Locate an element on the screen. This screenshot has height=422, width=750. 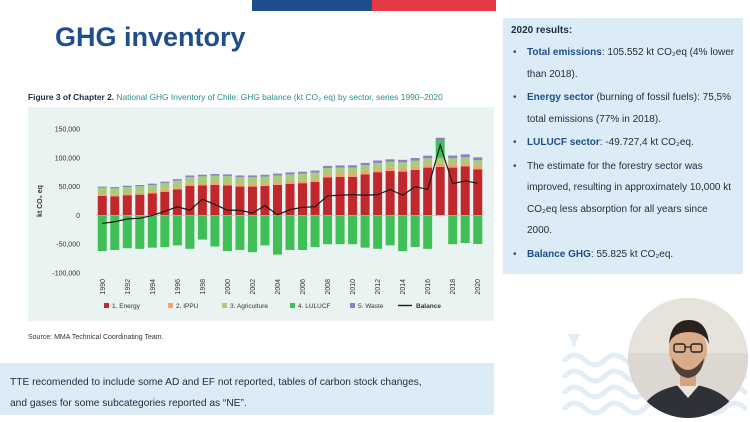
presenter-avatar is located at coordinates (688, 358).